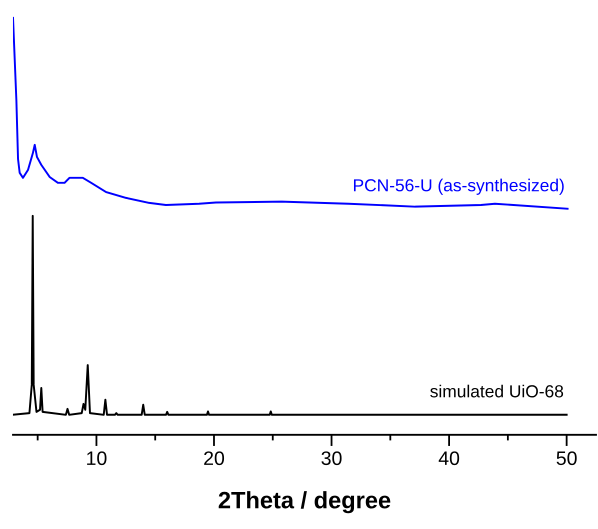 Image resolution: width=598 pixels, height=529 pixels. What do you see at coordinates (566, 458) in the screenshot?
I see `x-tick-label: 50` at bounding box center [566, 458].